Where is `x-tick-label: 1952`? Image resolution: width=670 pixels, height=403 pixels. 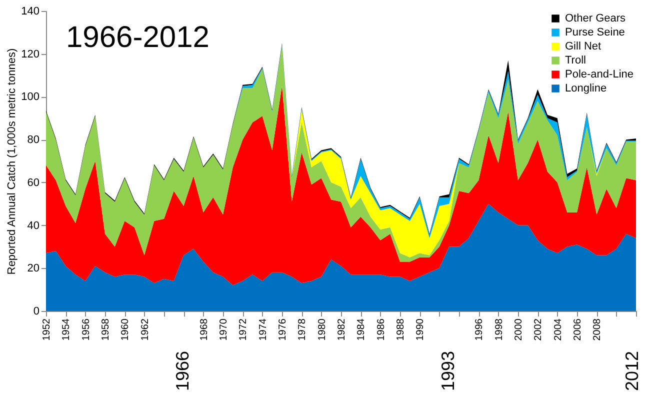 x-tick-label: 1952 is located at coordinates (47, 329).